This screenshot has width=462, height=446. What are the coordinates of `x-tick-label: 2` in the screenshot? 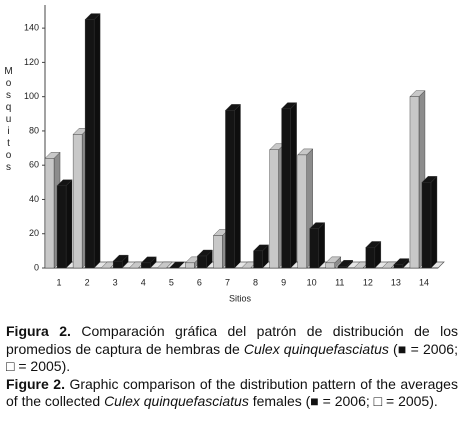 It's located at (87, 282).